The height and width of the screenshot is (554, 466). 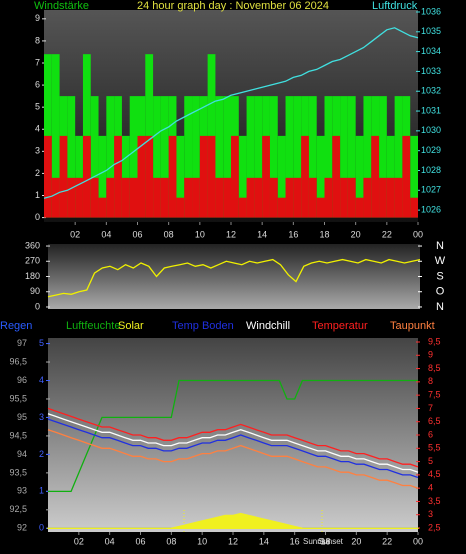 What do you see at coordinates (32, 276) in the screenshot?
I see `y-tick-label: 180` at bounding box center [32, 276].